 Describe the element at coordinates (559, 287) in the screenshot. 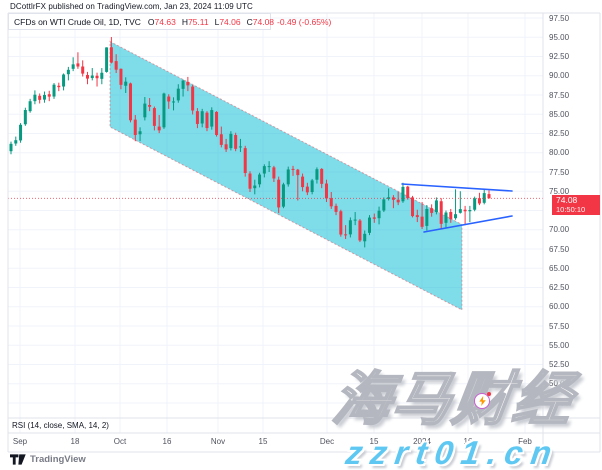

I see `price-axis-label: 62.50` at that location.